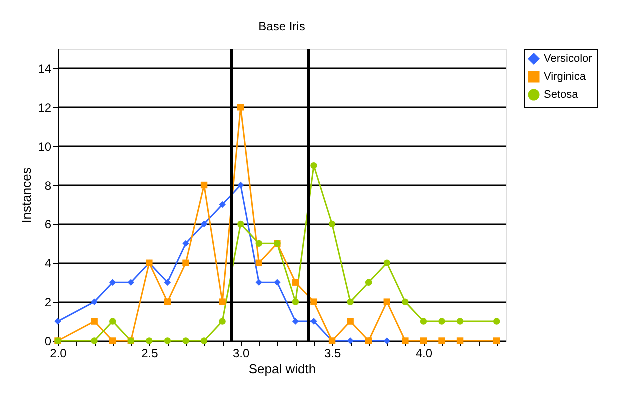 Image resolution: width=642 pixels, height=410 pixels. What do you see at coordinates (424, 353) in the screenshot?
I see `x-tick-label: 4.0` at bounding box center [424, 353].